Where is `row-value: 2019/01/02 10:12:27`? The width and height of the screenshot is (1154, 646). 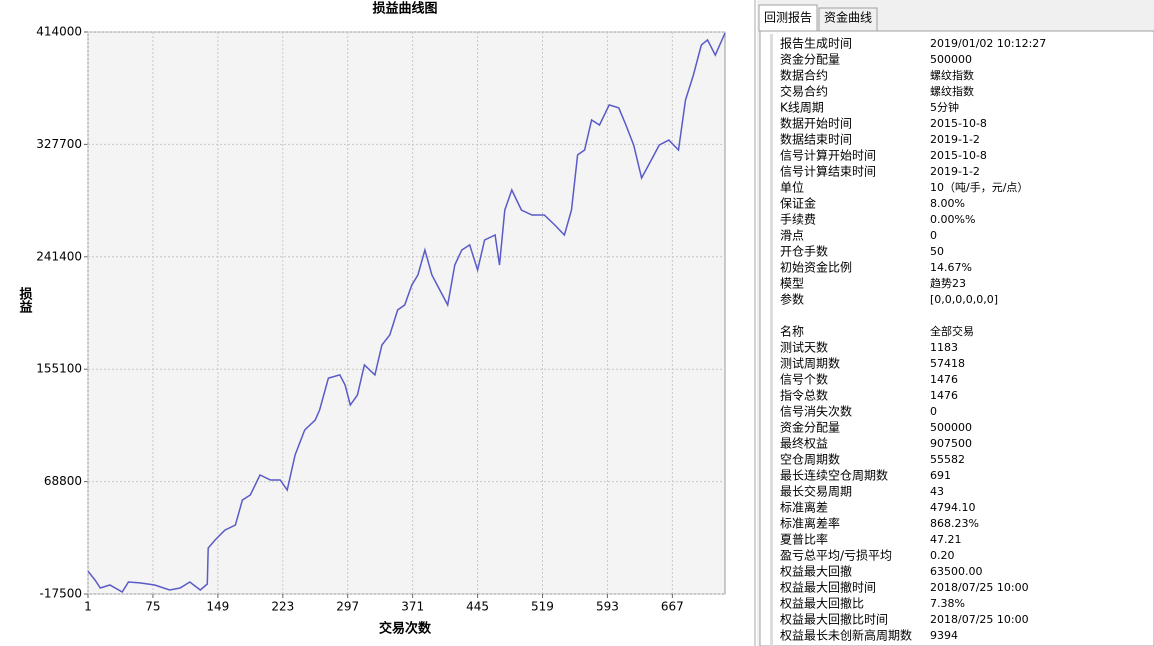 row-value: 2019/01/02 10:12:27 is located at coordinates (988, 43).